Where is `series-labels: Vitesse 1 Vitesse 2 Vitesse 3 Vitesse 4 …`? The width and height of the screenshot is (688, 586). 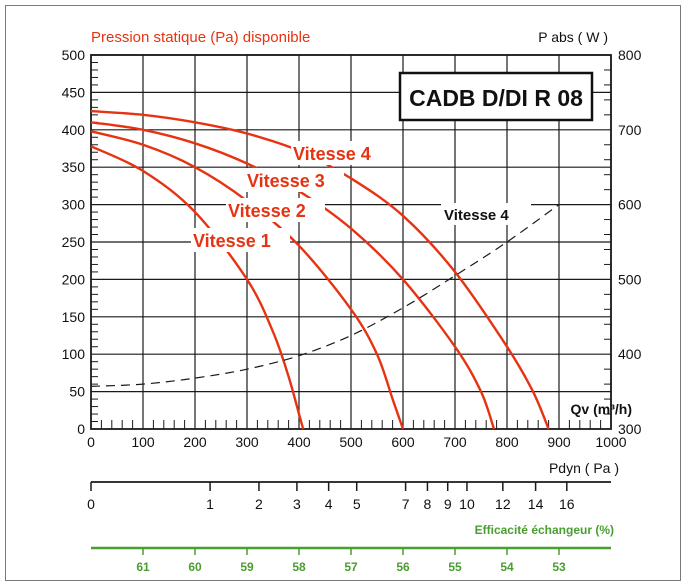
series-labels: Vitesse 1 Vitesse 2 Vitesse 3 Vitesse 4 … is located at coordinates (361, 196).